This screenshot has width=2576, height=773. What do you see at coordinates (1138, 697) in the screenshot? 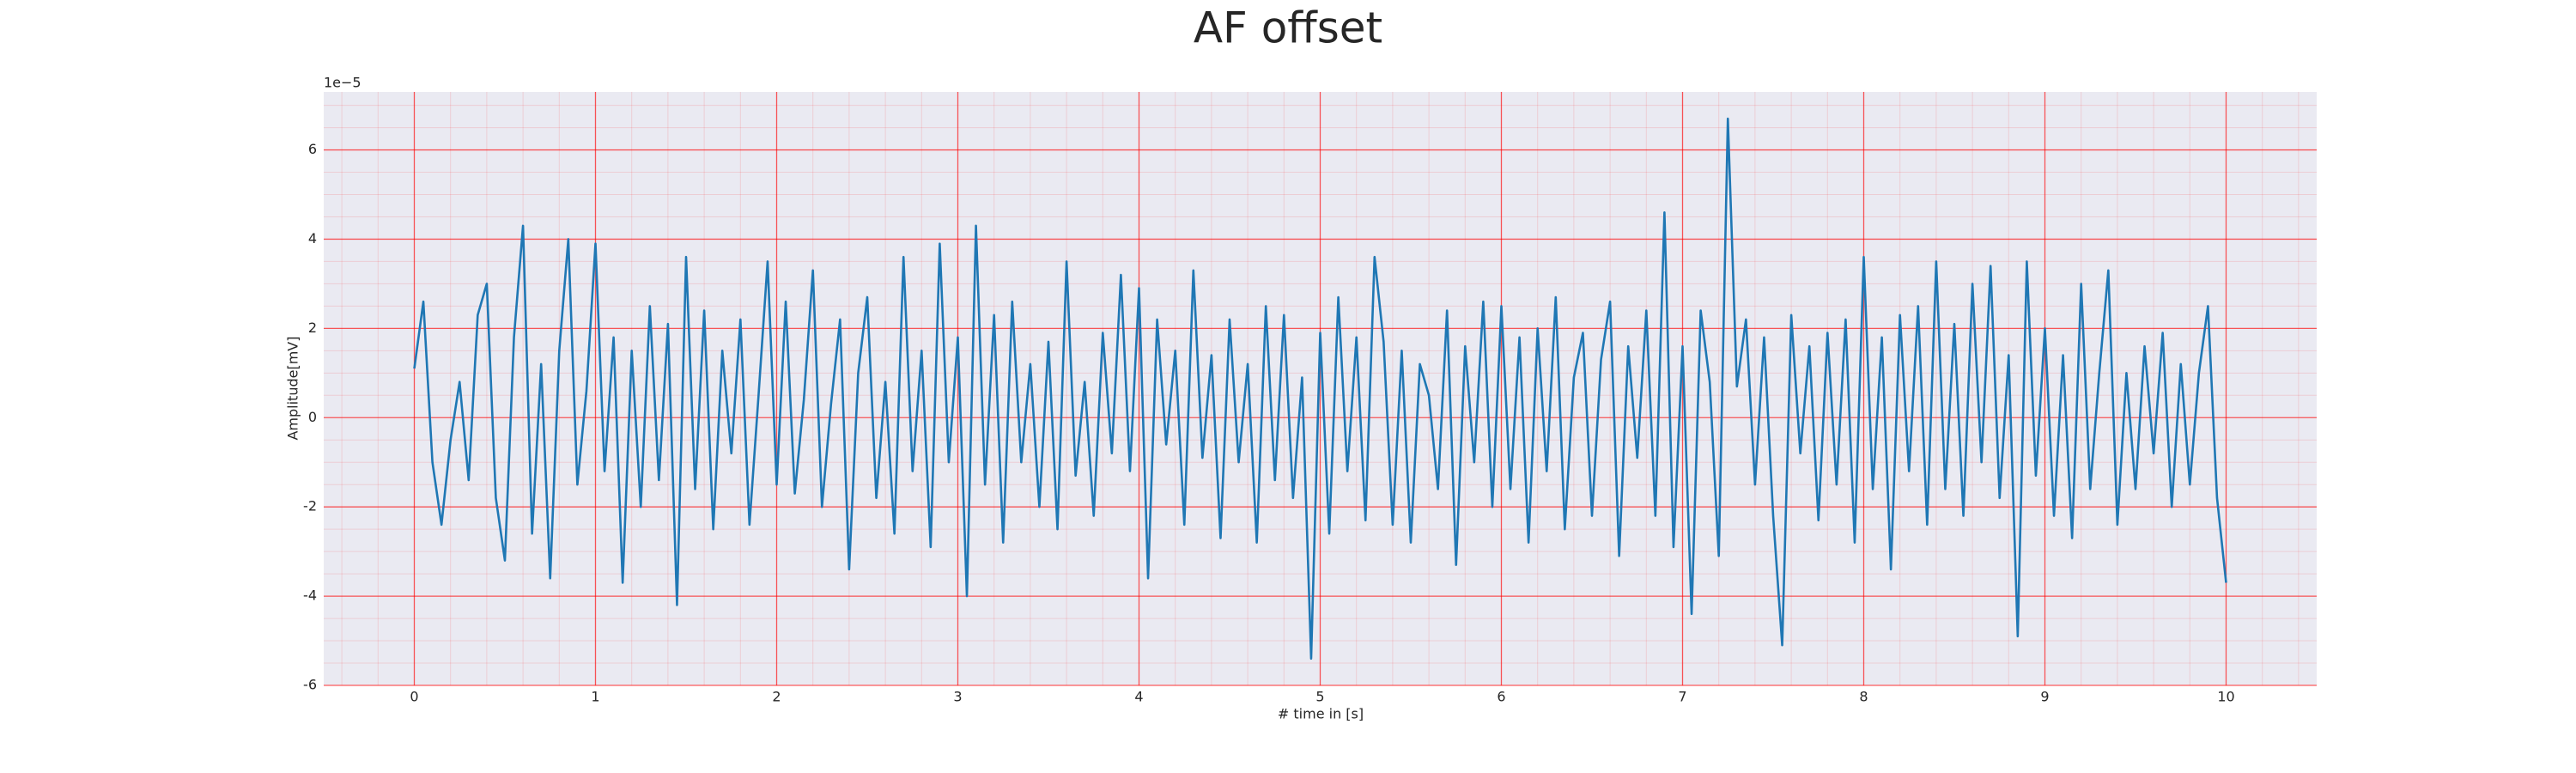
I see `x-tick-label: 4` at bounding box center [1138, 697].